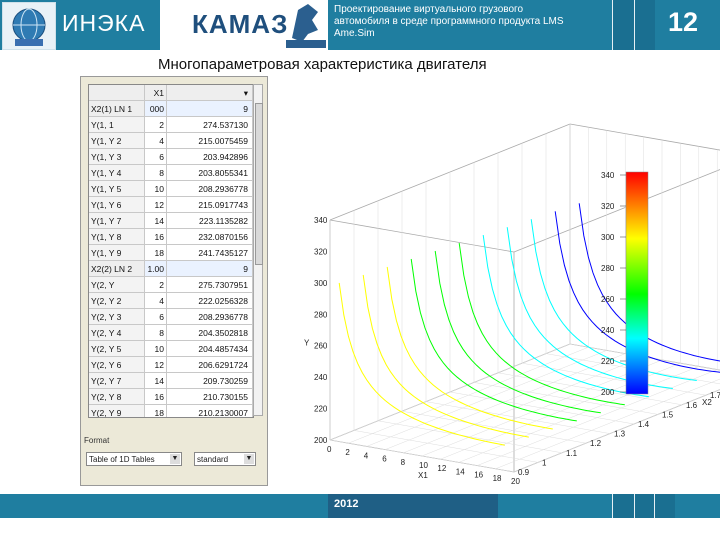 This screenshot has height=540, width=720. I want to click on table-row: Y(1, Y 2 4 215.0075459, so click(171, 141).